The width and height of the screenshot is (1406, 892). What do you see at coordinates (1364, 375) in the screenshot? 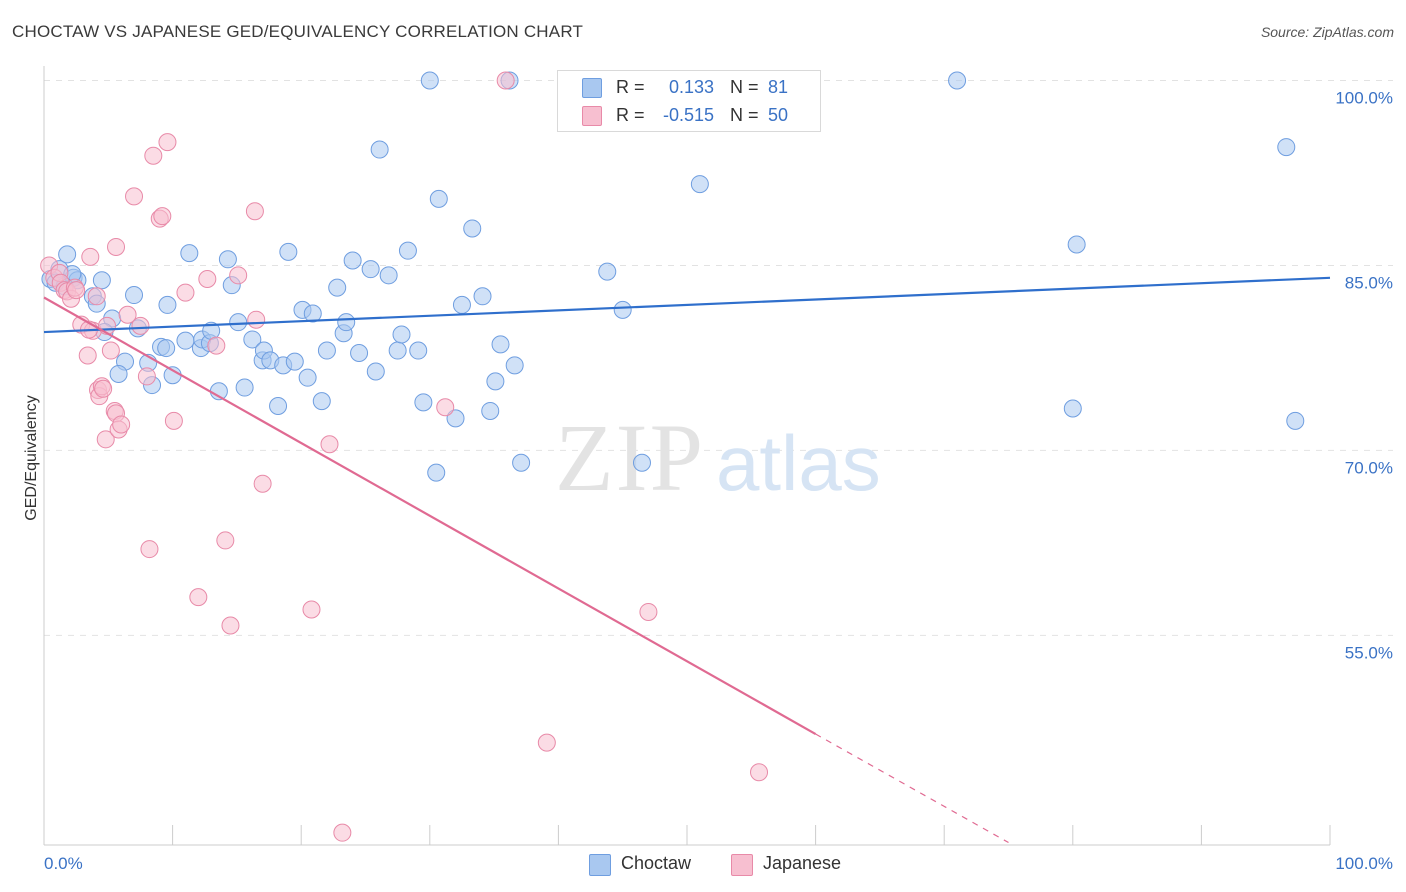
I see `y-tick-labels: 100.0% 85.0% 70.0% 55.0%` at bounding box center [1364, 375].